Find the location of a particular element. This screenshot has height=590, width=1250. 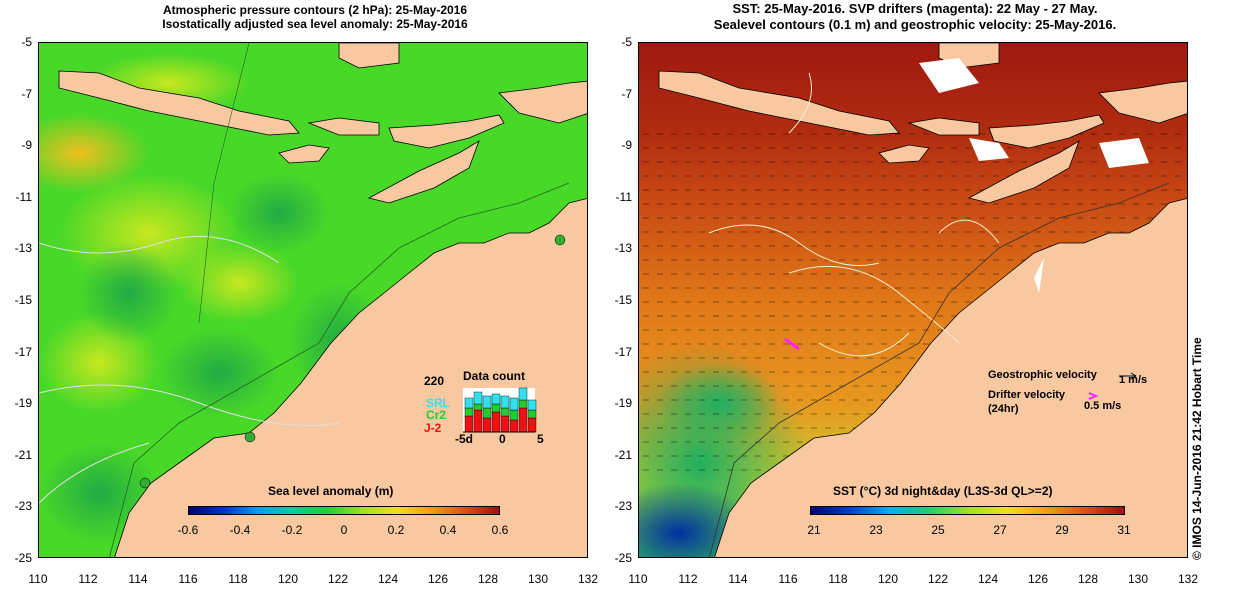

colorbar-tick-label: -0.6 is located at coordinates (188, 530).